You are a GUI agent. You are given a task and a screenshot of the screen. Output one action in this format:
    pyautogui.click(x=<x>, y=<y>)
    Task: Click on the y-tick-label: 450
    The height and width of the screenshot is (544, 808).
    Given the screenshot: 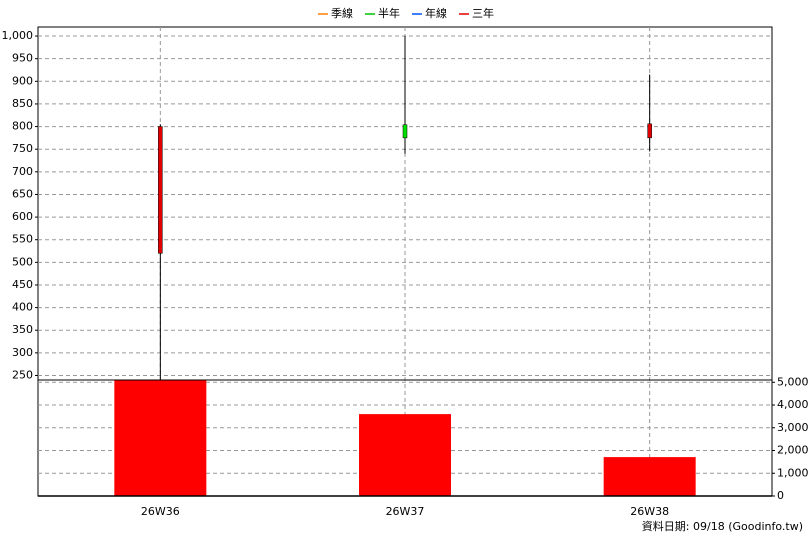 What is the action you would take?
    pyautogui.click(x=22, y=284)
    